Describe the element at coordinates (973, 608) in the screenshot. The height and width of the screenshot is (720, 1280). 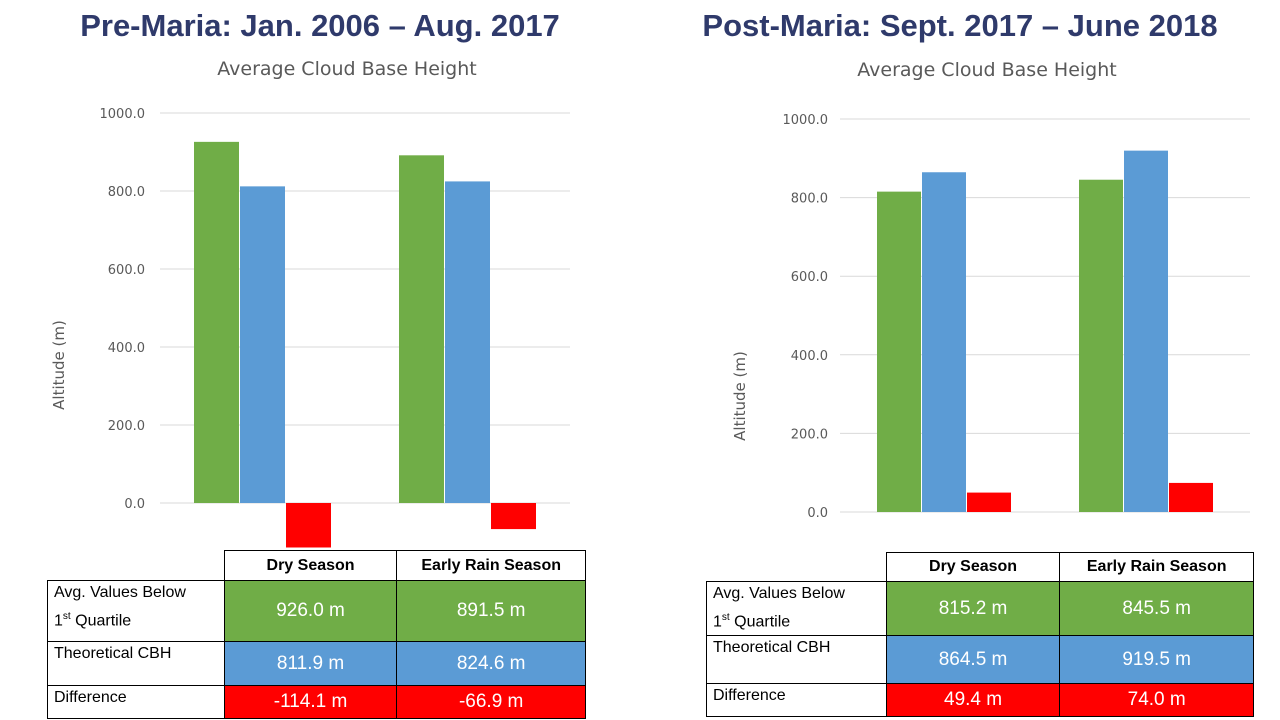
I see `cell-value: 815.2 m` at that location.